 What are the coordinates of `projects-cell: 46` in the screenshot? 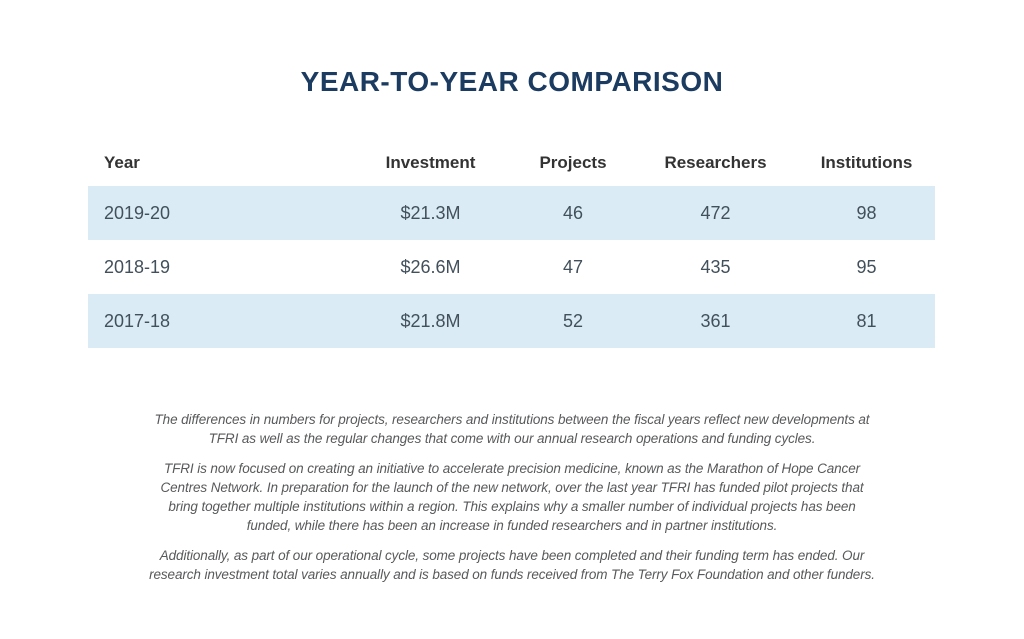 It's located at (573, 212).